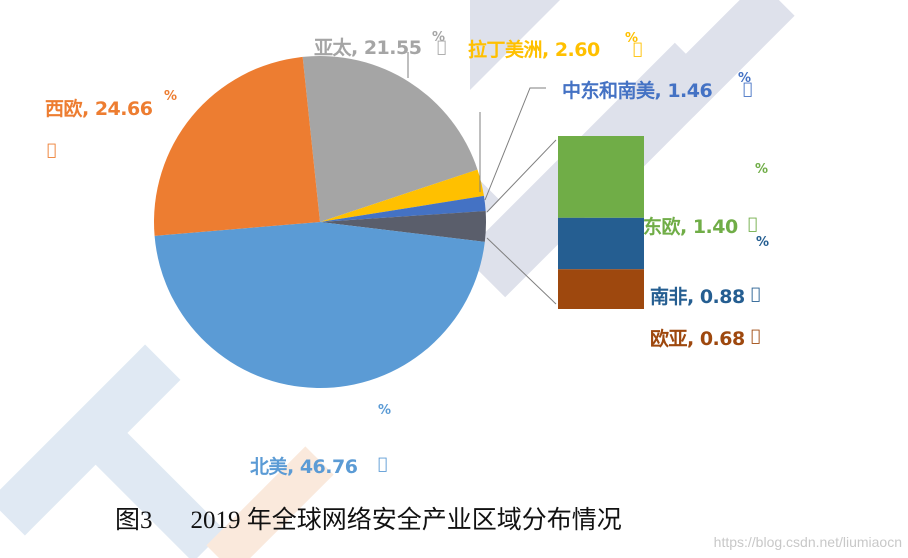 The height and width of the screenshot is (558, 908). What do you see at coordinates (304, 467) in the screenshot?
I see `label-na: 北美, 46.76` at bounding box center [304, 467].